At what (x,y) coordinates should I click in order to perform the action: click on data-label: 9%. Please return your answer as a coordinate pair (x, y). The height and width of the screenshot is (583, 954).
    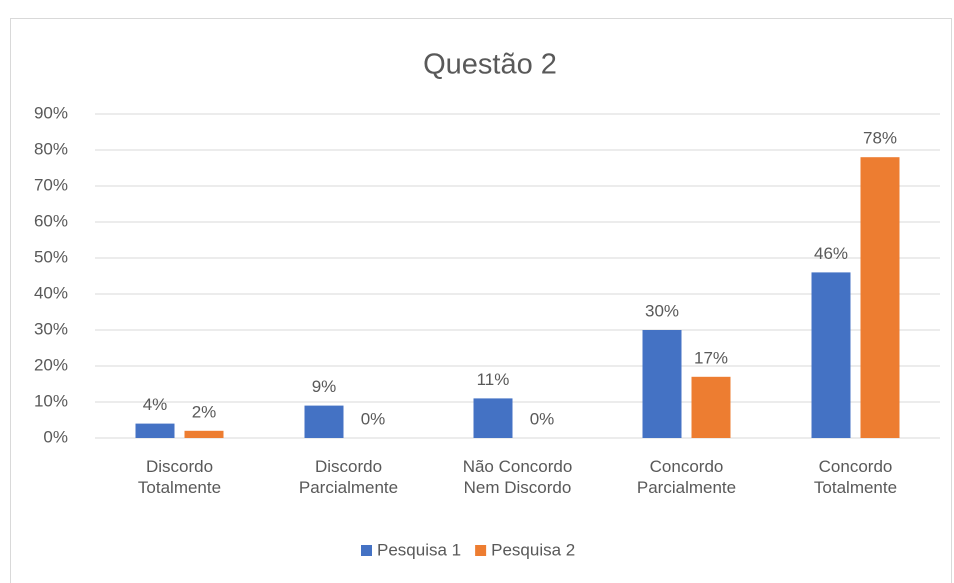
    Looking at the image, I should click on (324, 386).